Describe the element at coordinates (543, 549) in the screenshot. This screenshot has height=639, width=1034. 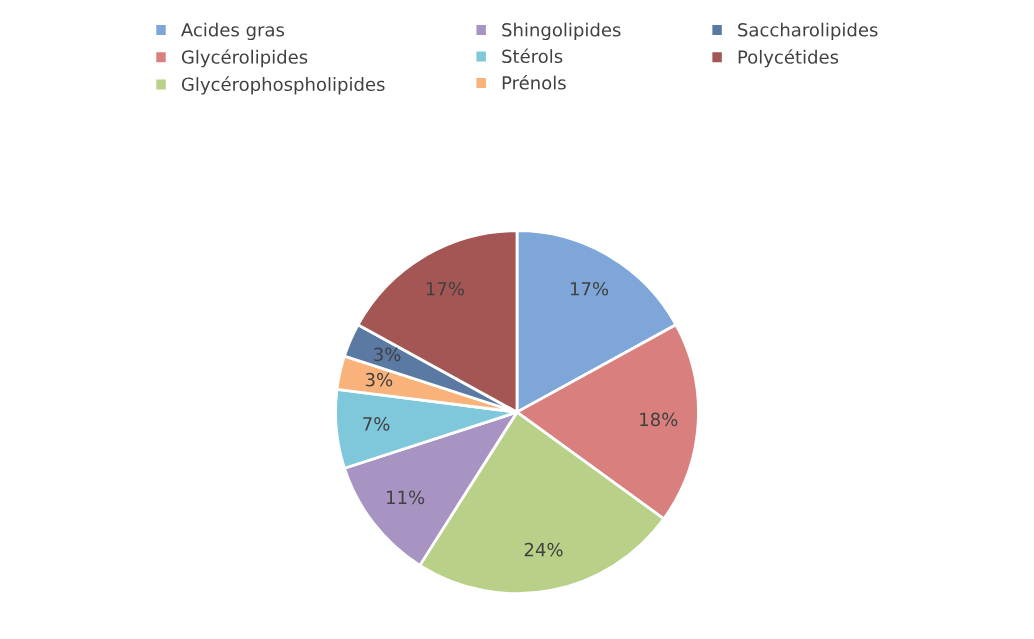
I see `data-label: 24%` at that location.